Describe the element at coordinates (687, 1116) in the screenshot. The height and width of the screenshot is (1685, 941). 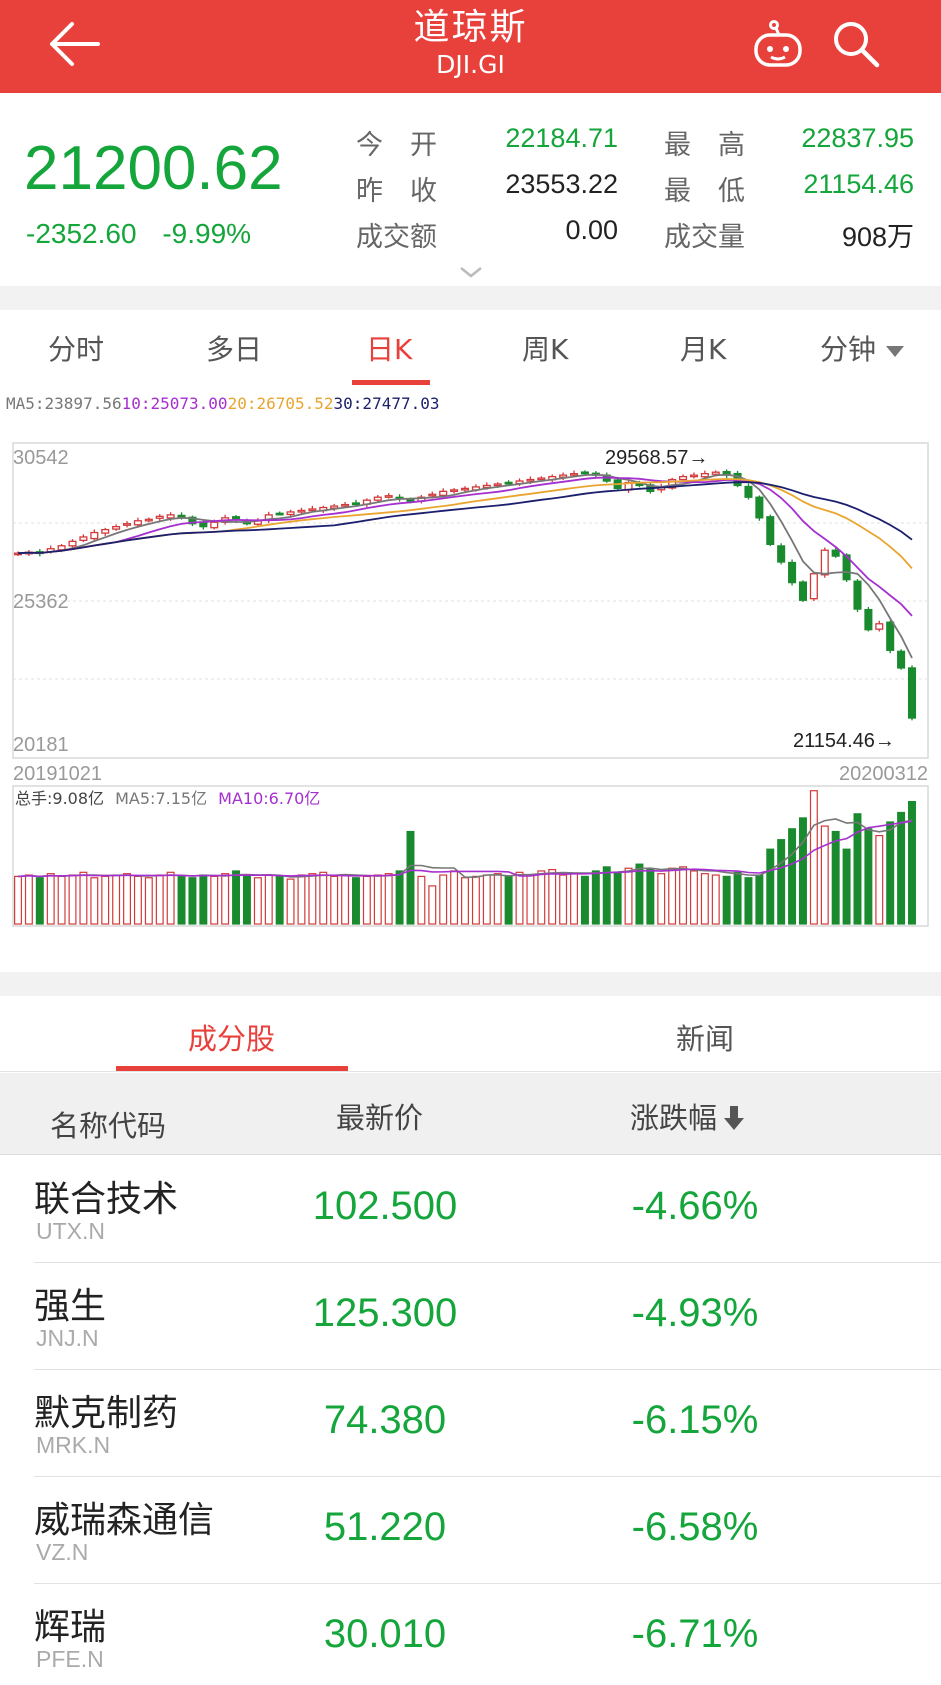
I see `col-change-pct: 涨跌幅` at that location.